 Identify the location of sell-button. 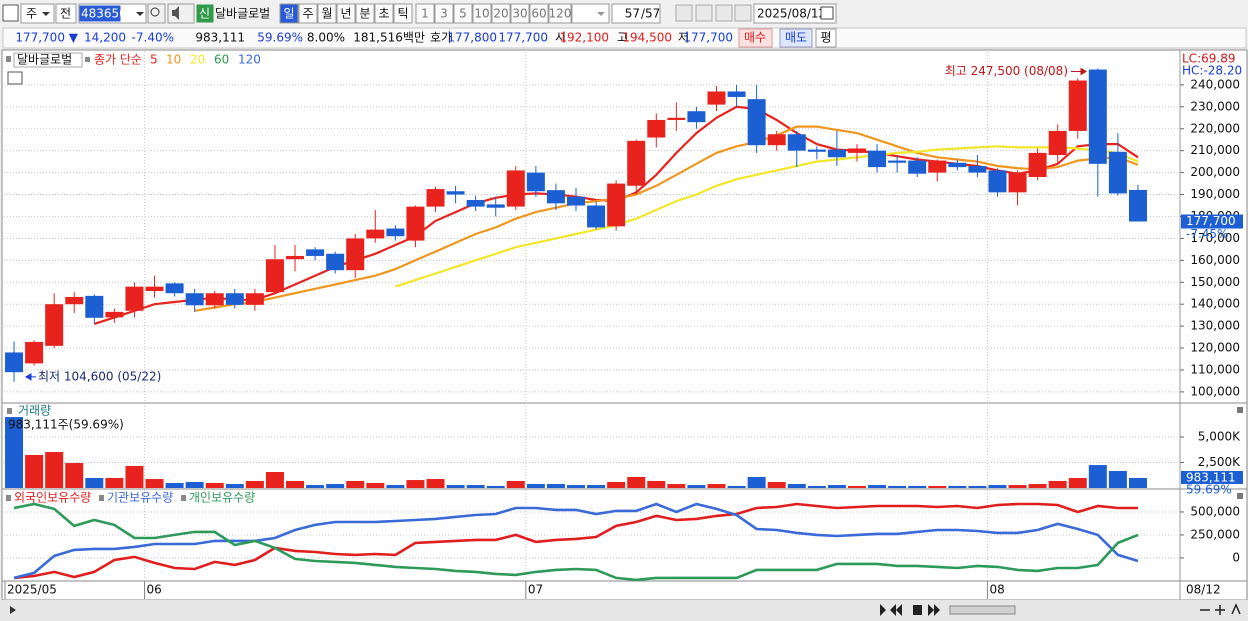
(796, 38).